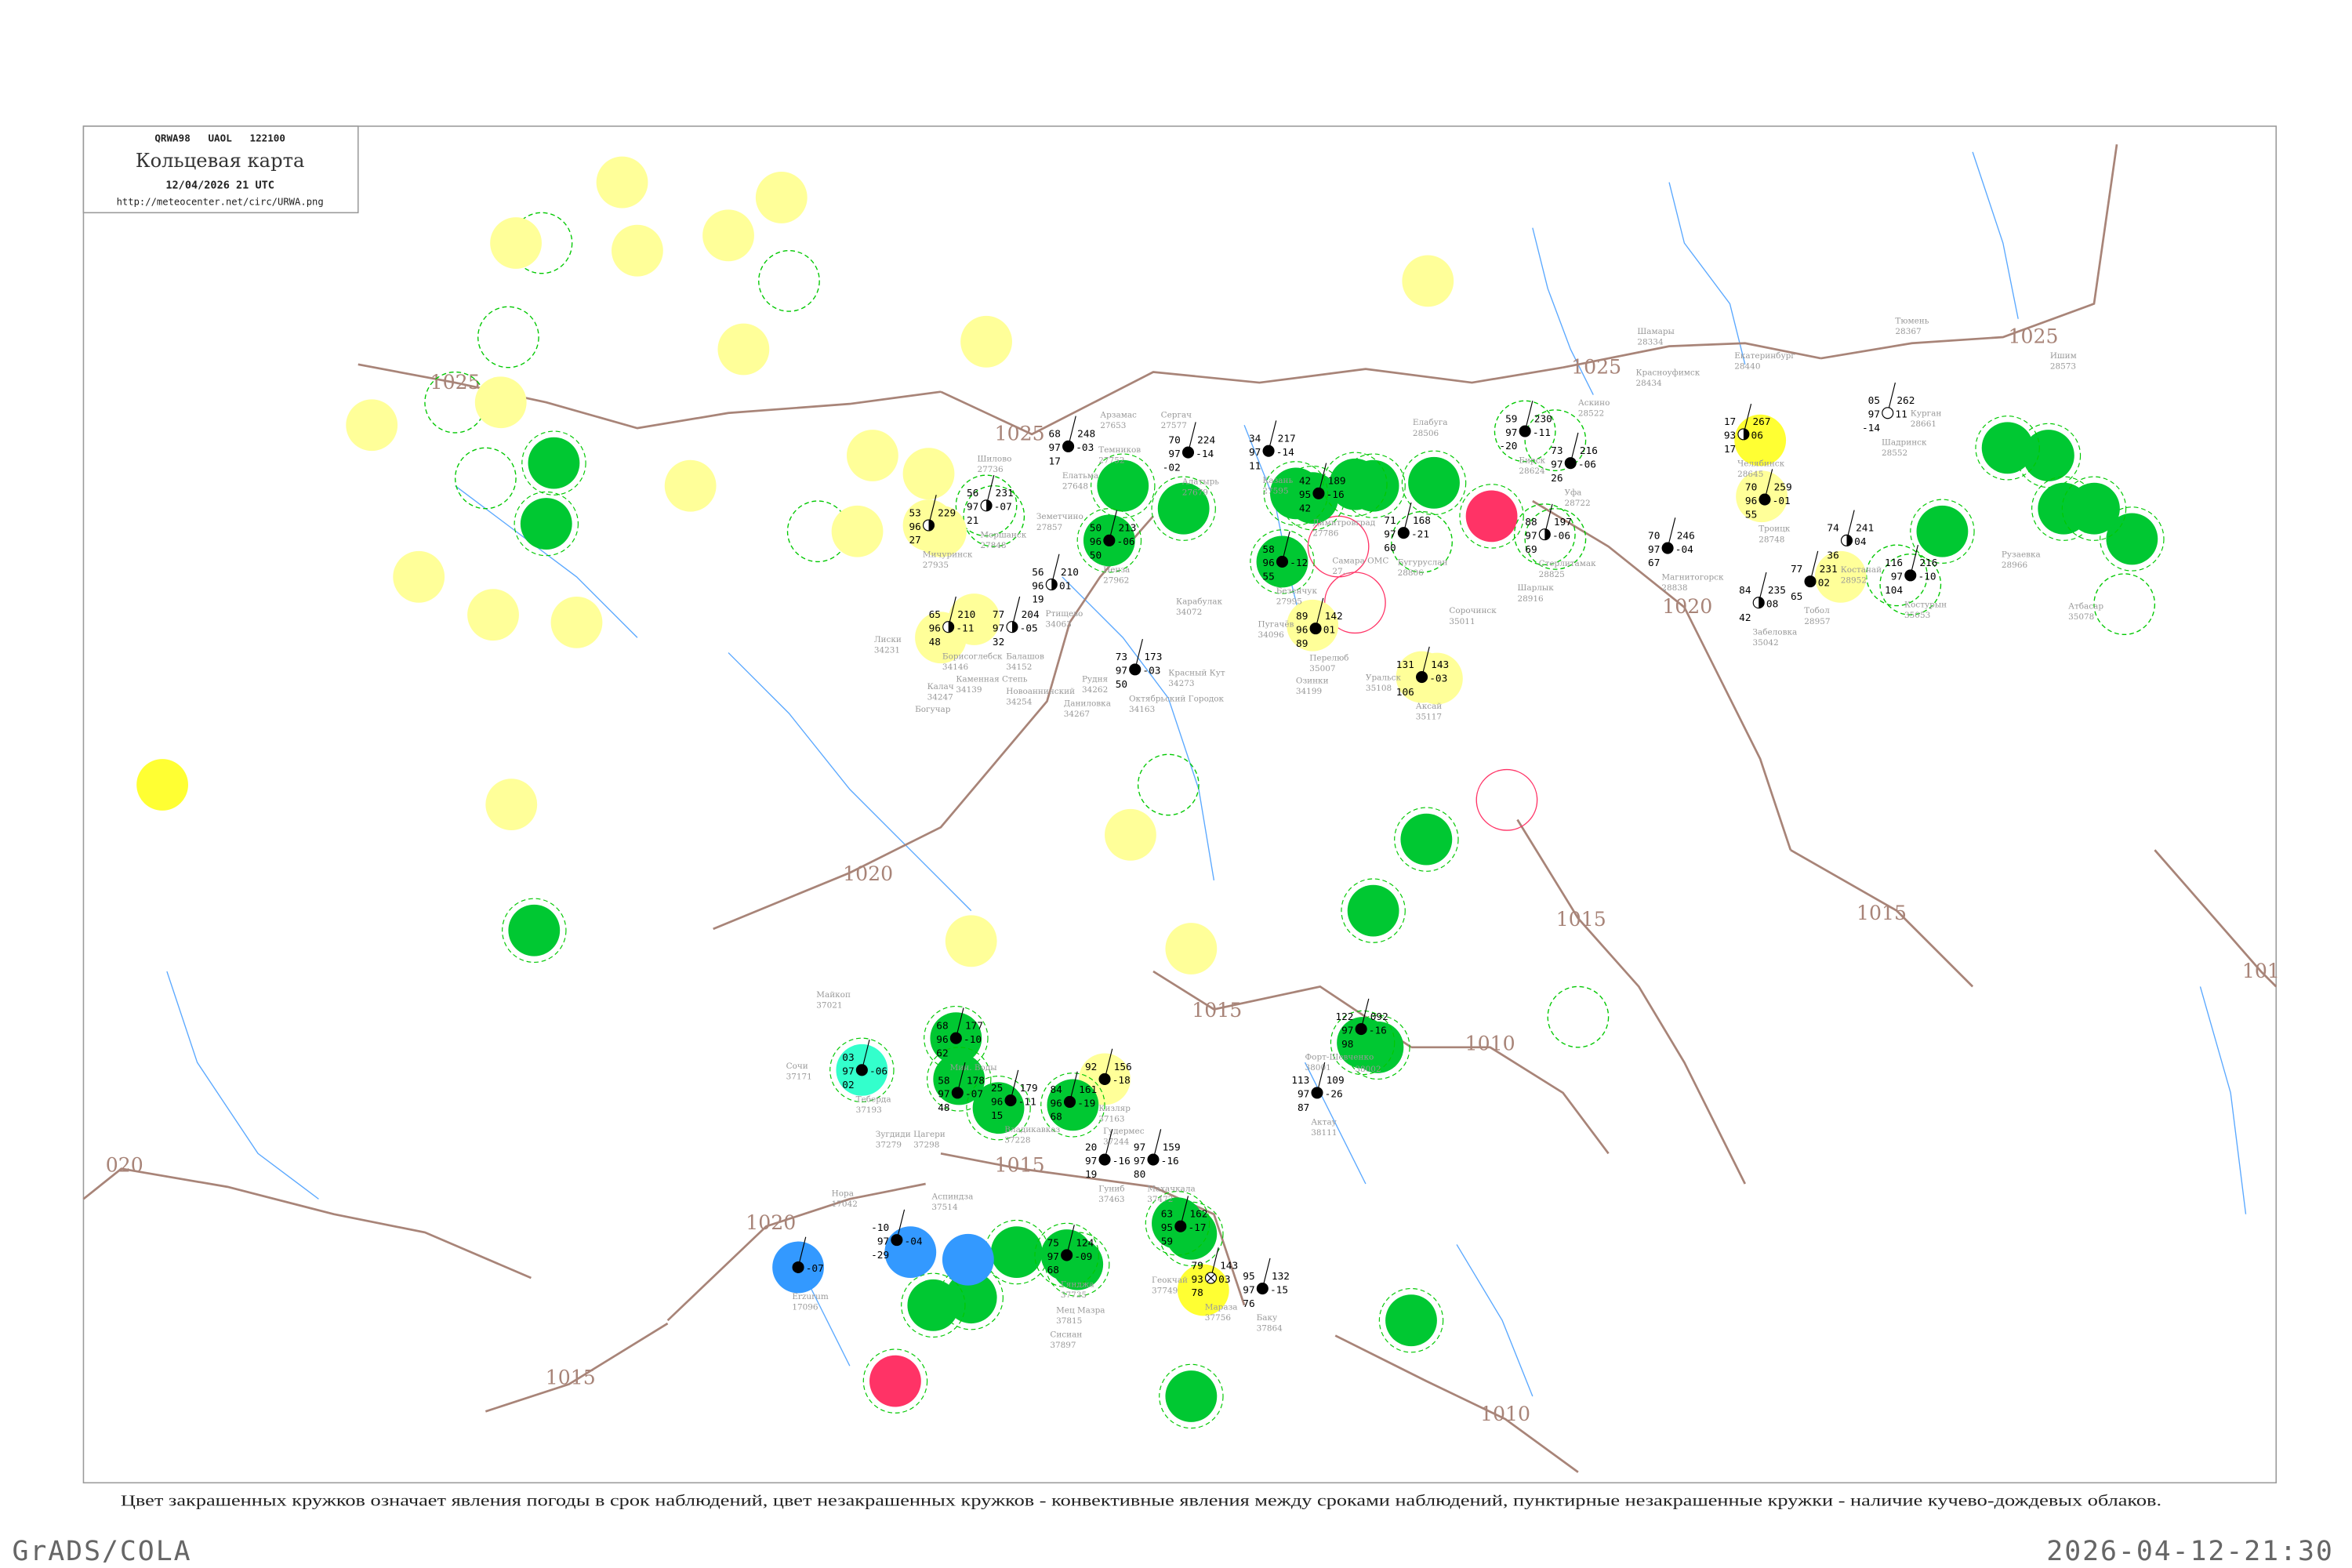 This screenshot has width=2352, height=1568. What do you see at coordinates (1384, 683) in the screenshot?
I see `station-plot: Уральск 35108` at bounding box center [1384, 683].